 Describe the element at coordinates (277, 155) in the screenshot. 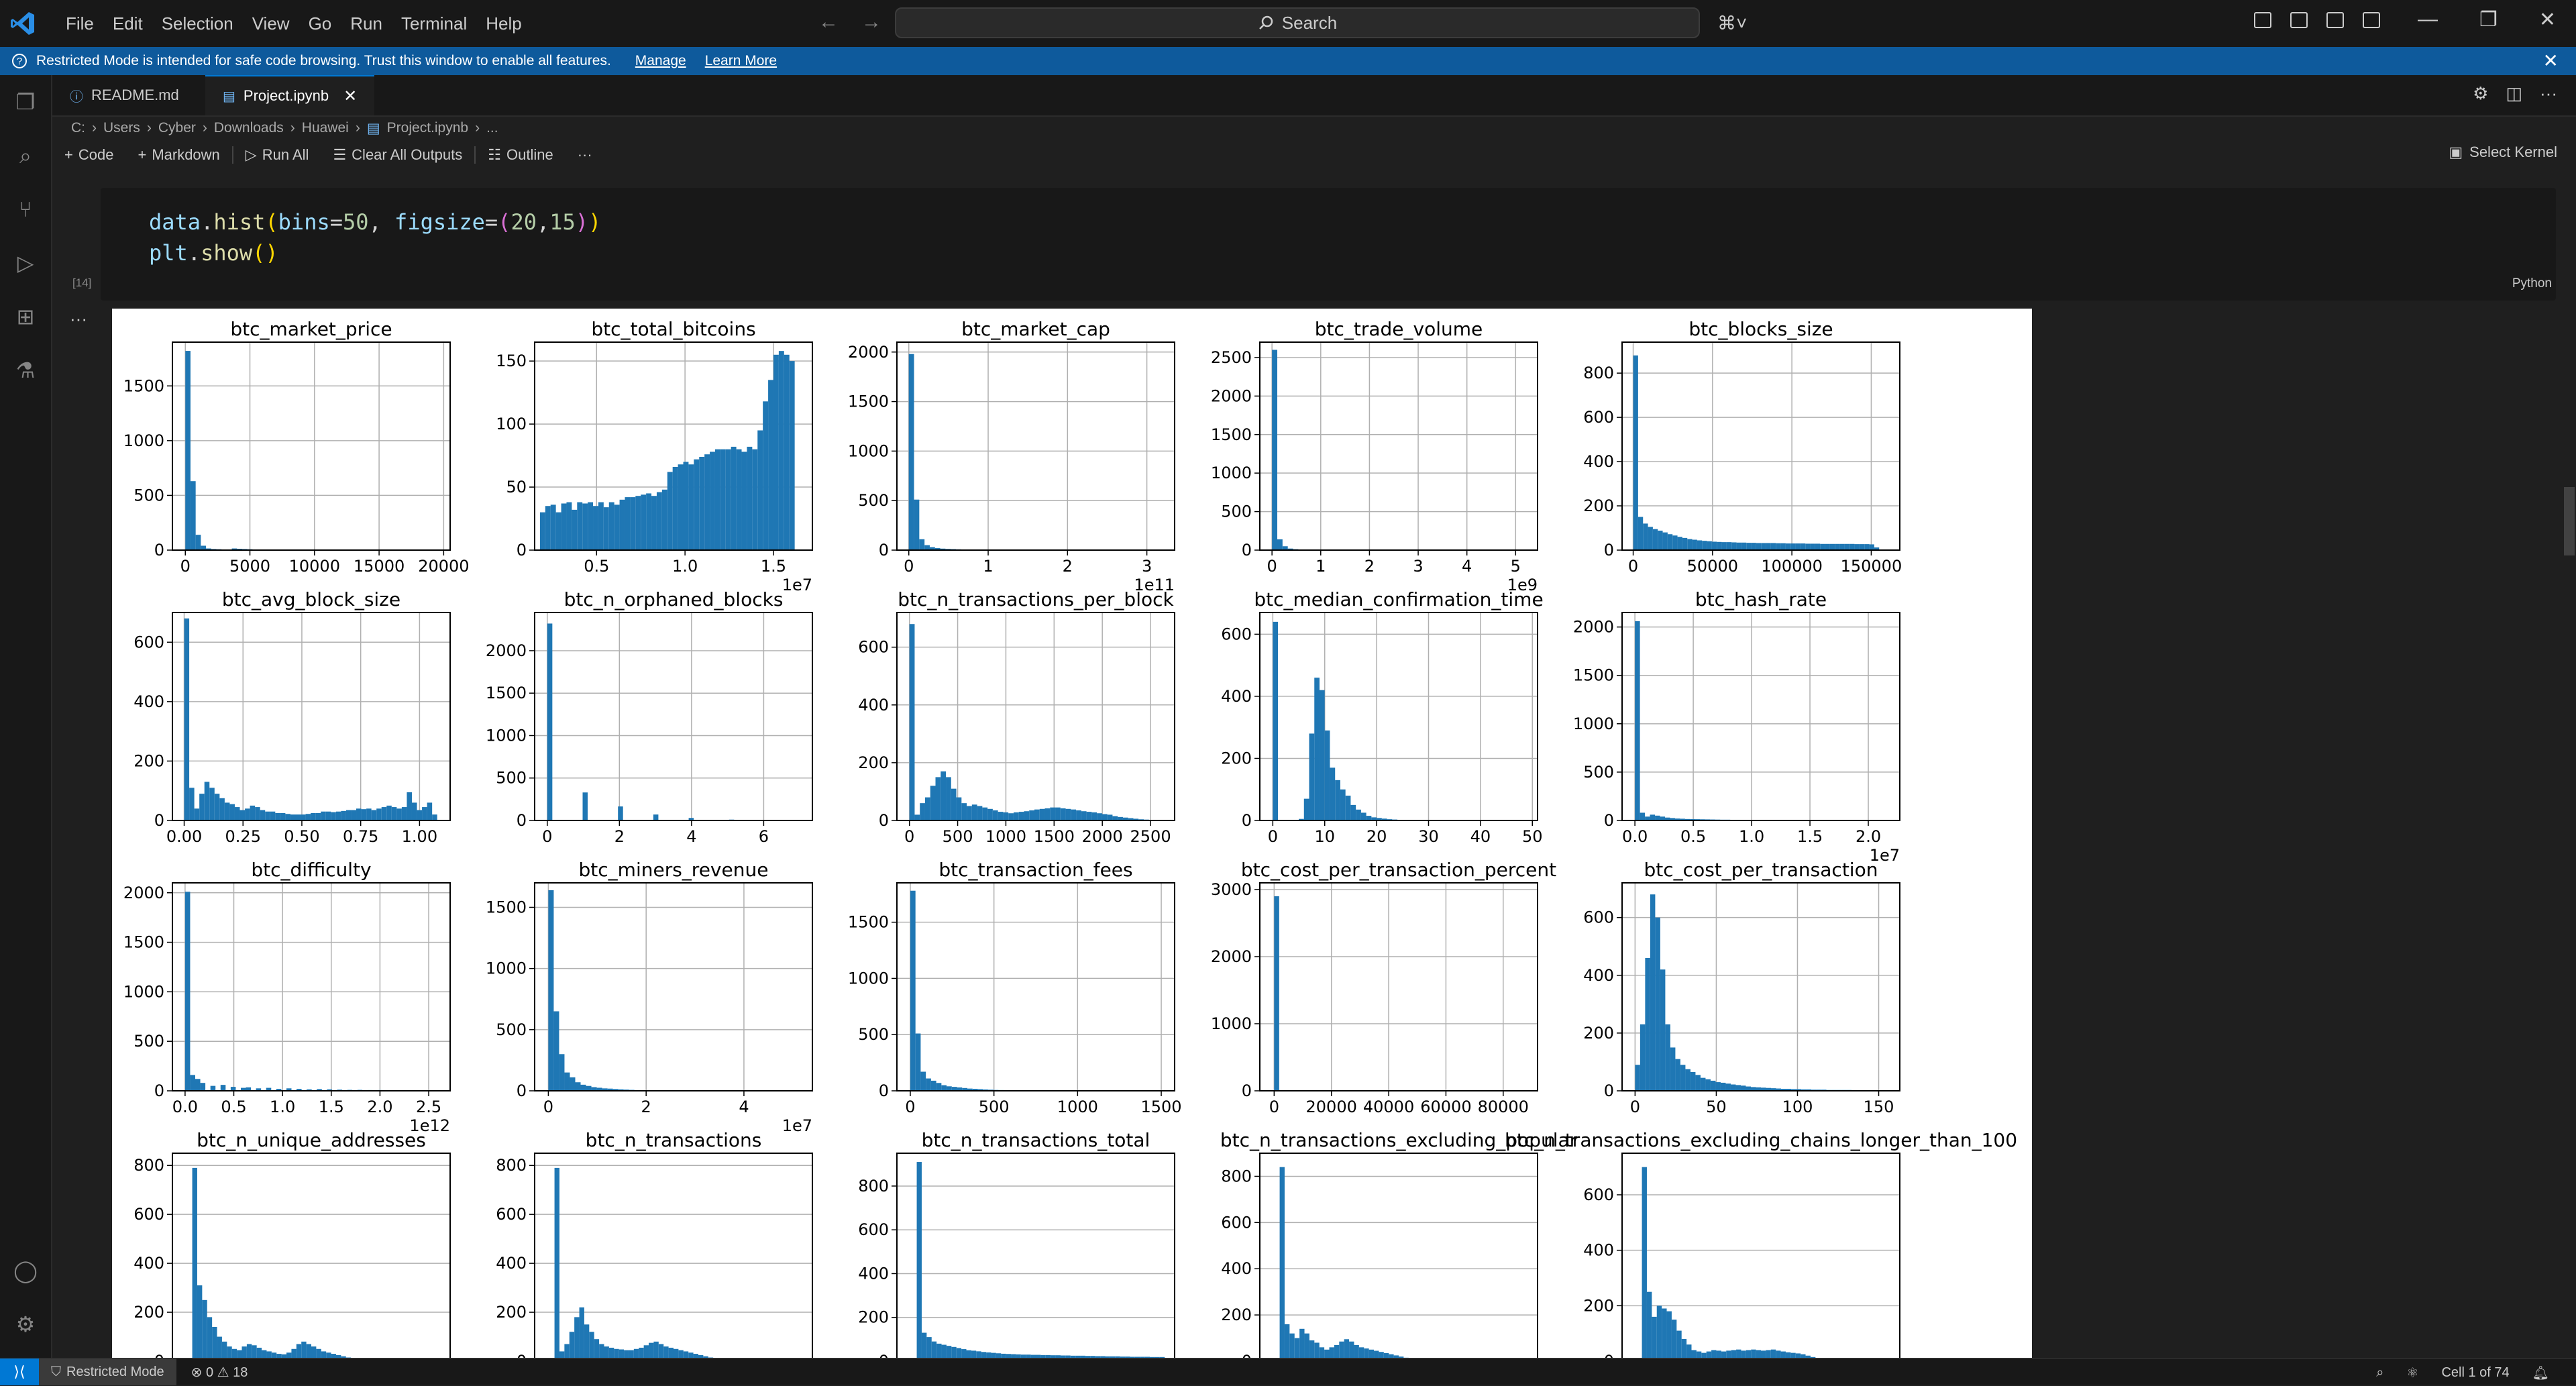

I see `run-all-button: ▷Run All` at that location.